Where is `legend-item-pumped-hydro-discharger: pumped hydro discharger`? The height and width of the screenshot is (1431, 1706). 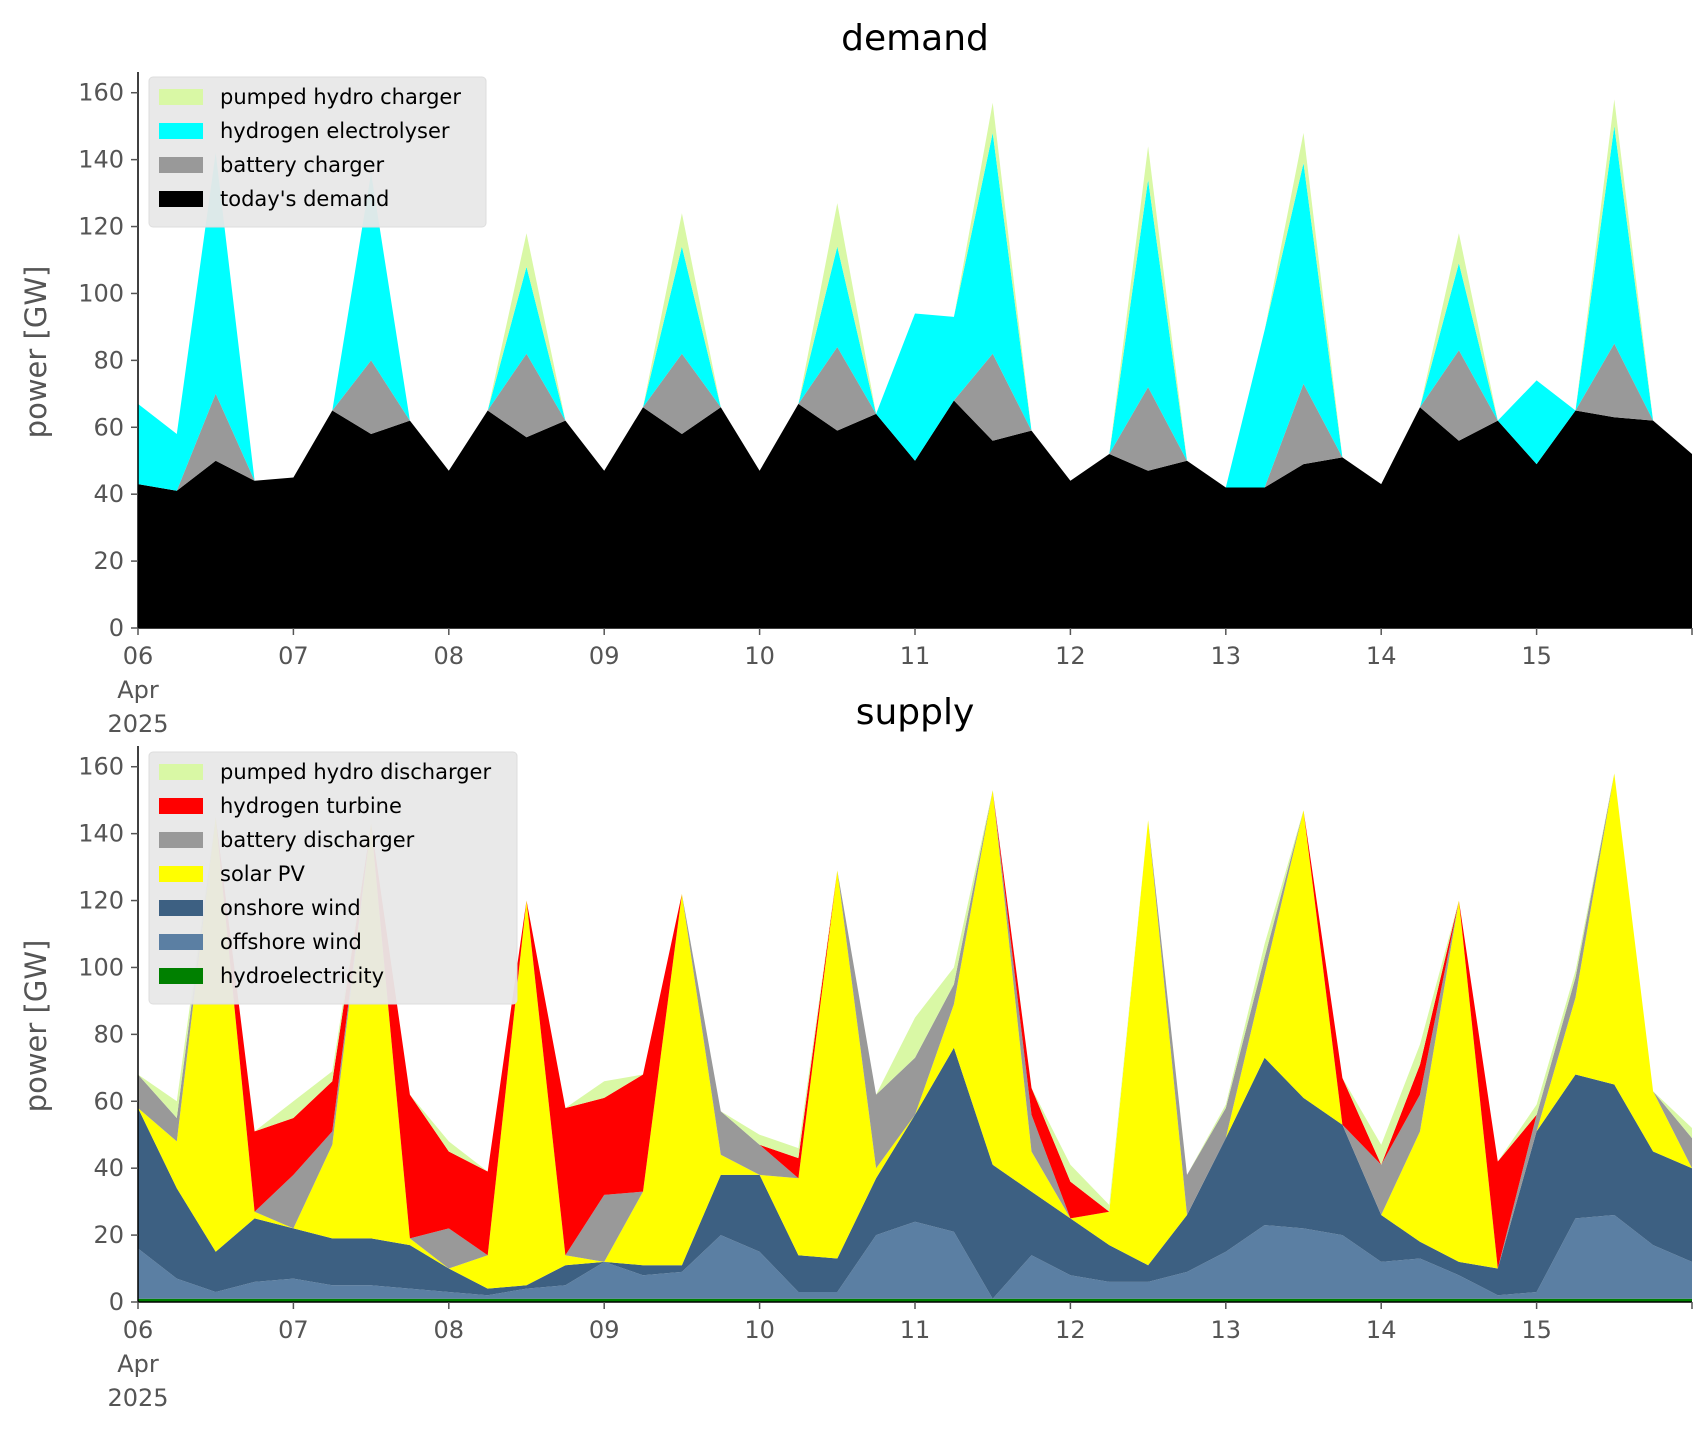 legend-item-pumped-hydro-discharger: pumped hydro discharger is located at coordinates (325, 772).